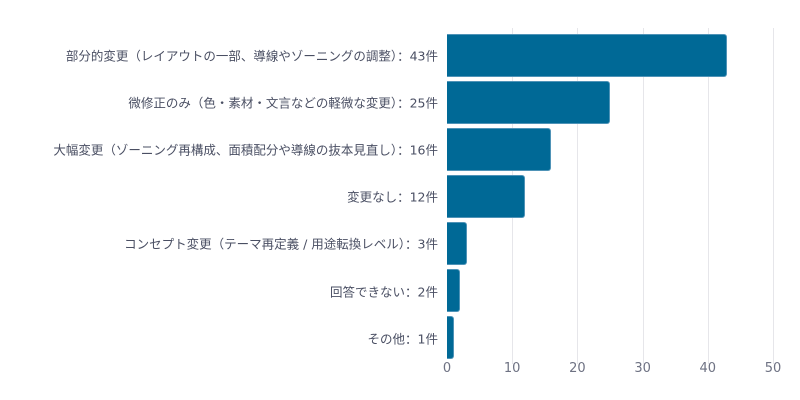  What do you see at coordinates (283, 103) in the screenshot?
I see `category-label: 微修正のみ（色・素材・文言などの軽微な変更）：25件` at bounding box center [283, 103].